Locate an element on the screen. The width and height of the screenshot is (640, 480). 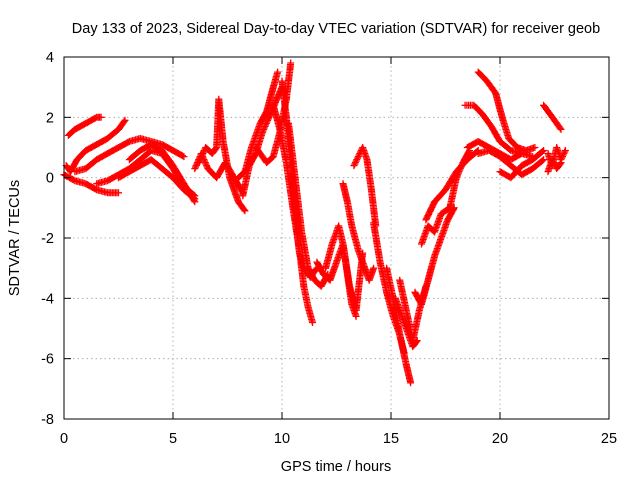
y-tick-label: 2 is located at coordinates (50, 118).